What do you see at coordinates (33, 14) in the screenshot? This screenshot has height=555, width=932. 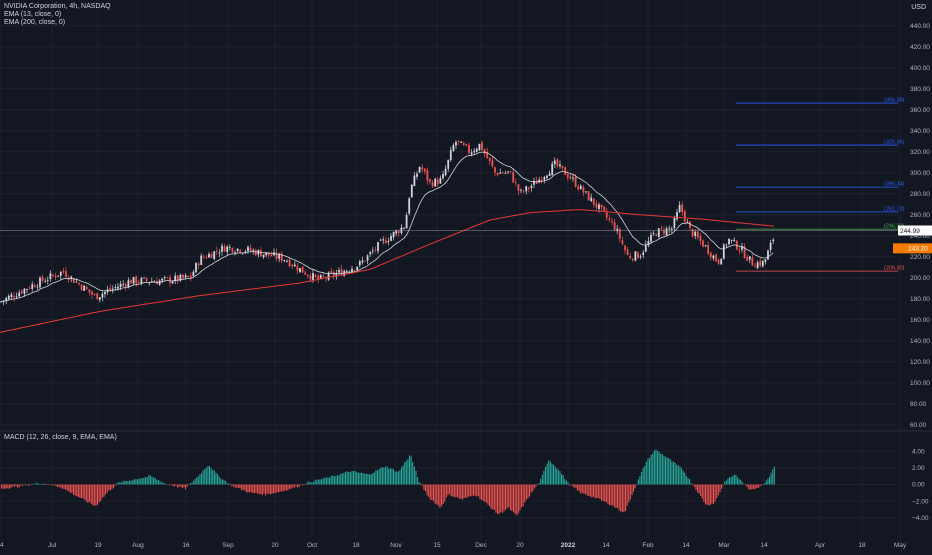 I see `ema13-legend: EMA (13, close, 0)` at bounding box center [33, 14].